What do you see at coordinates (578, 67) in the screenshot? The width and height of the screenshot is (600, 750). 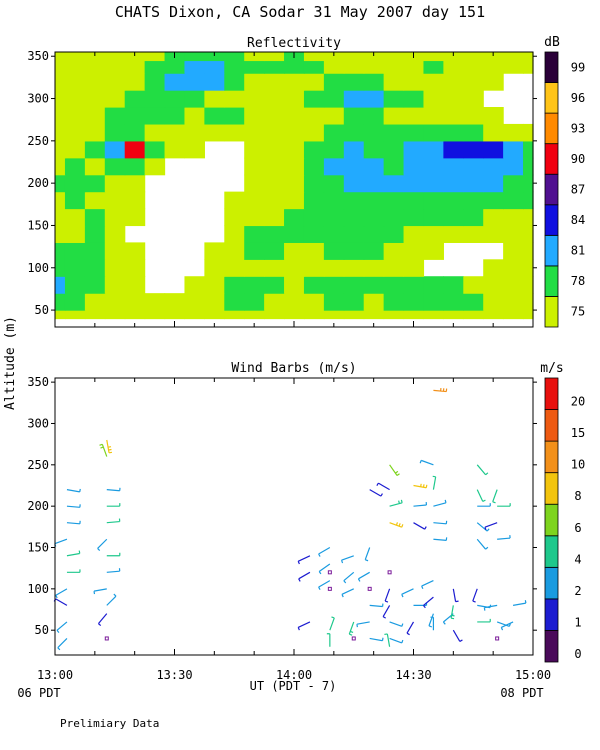 I see `reflectivity-colorbar-label: 99` at bounding box center [578, 67].